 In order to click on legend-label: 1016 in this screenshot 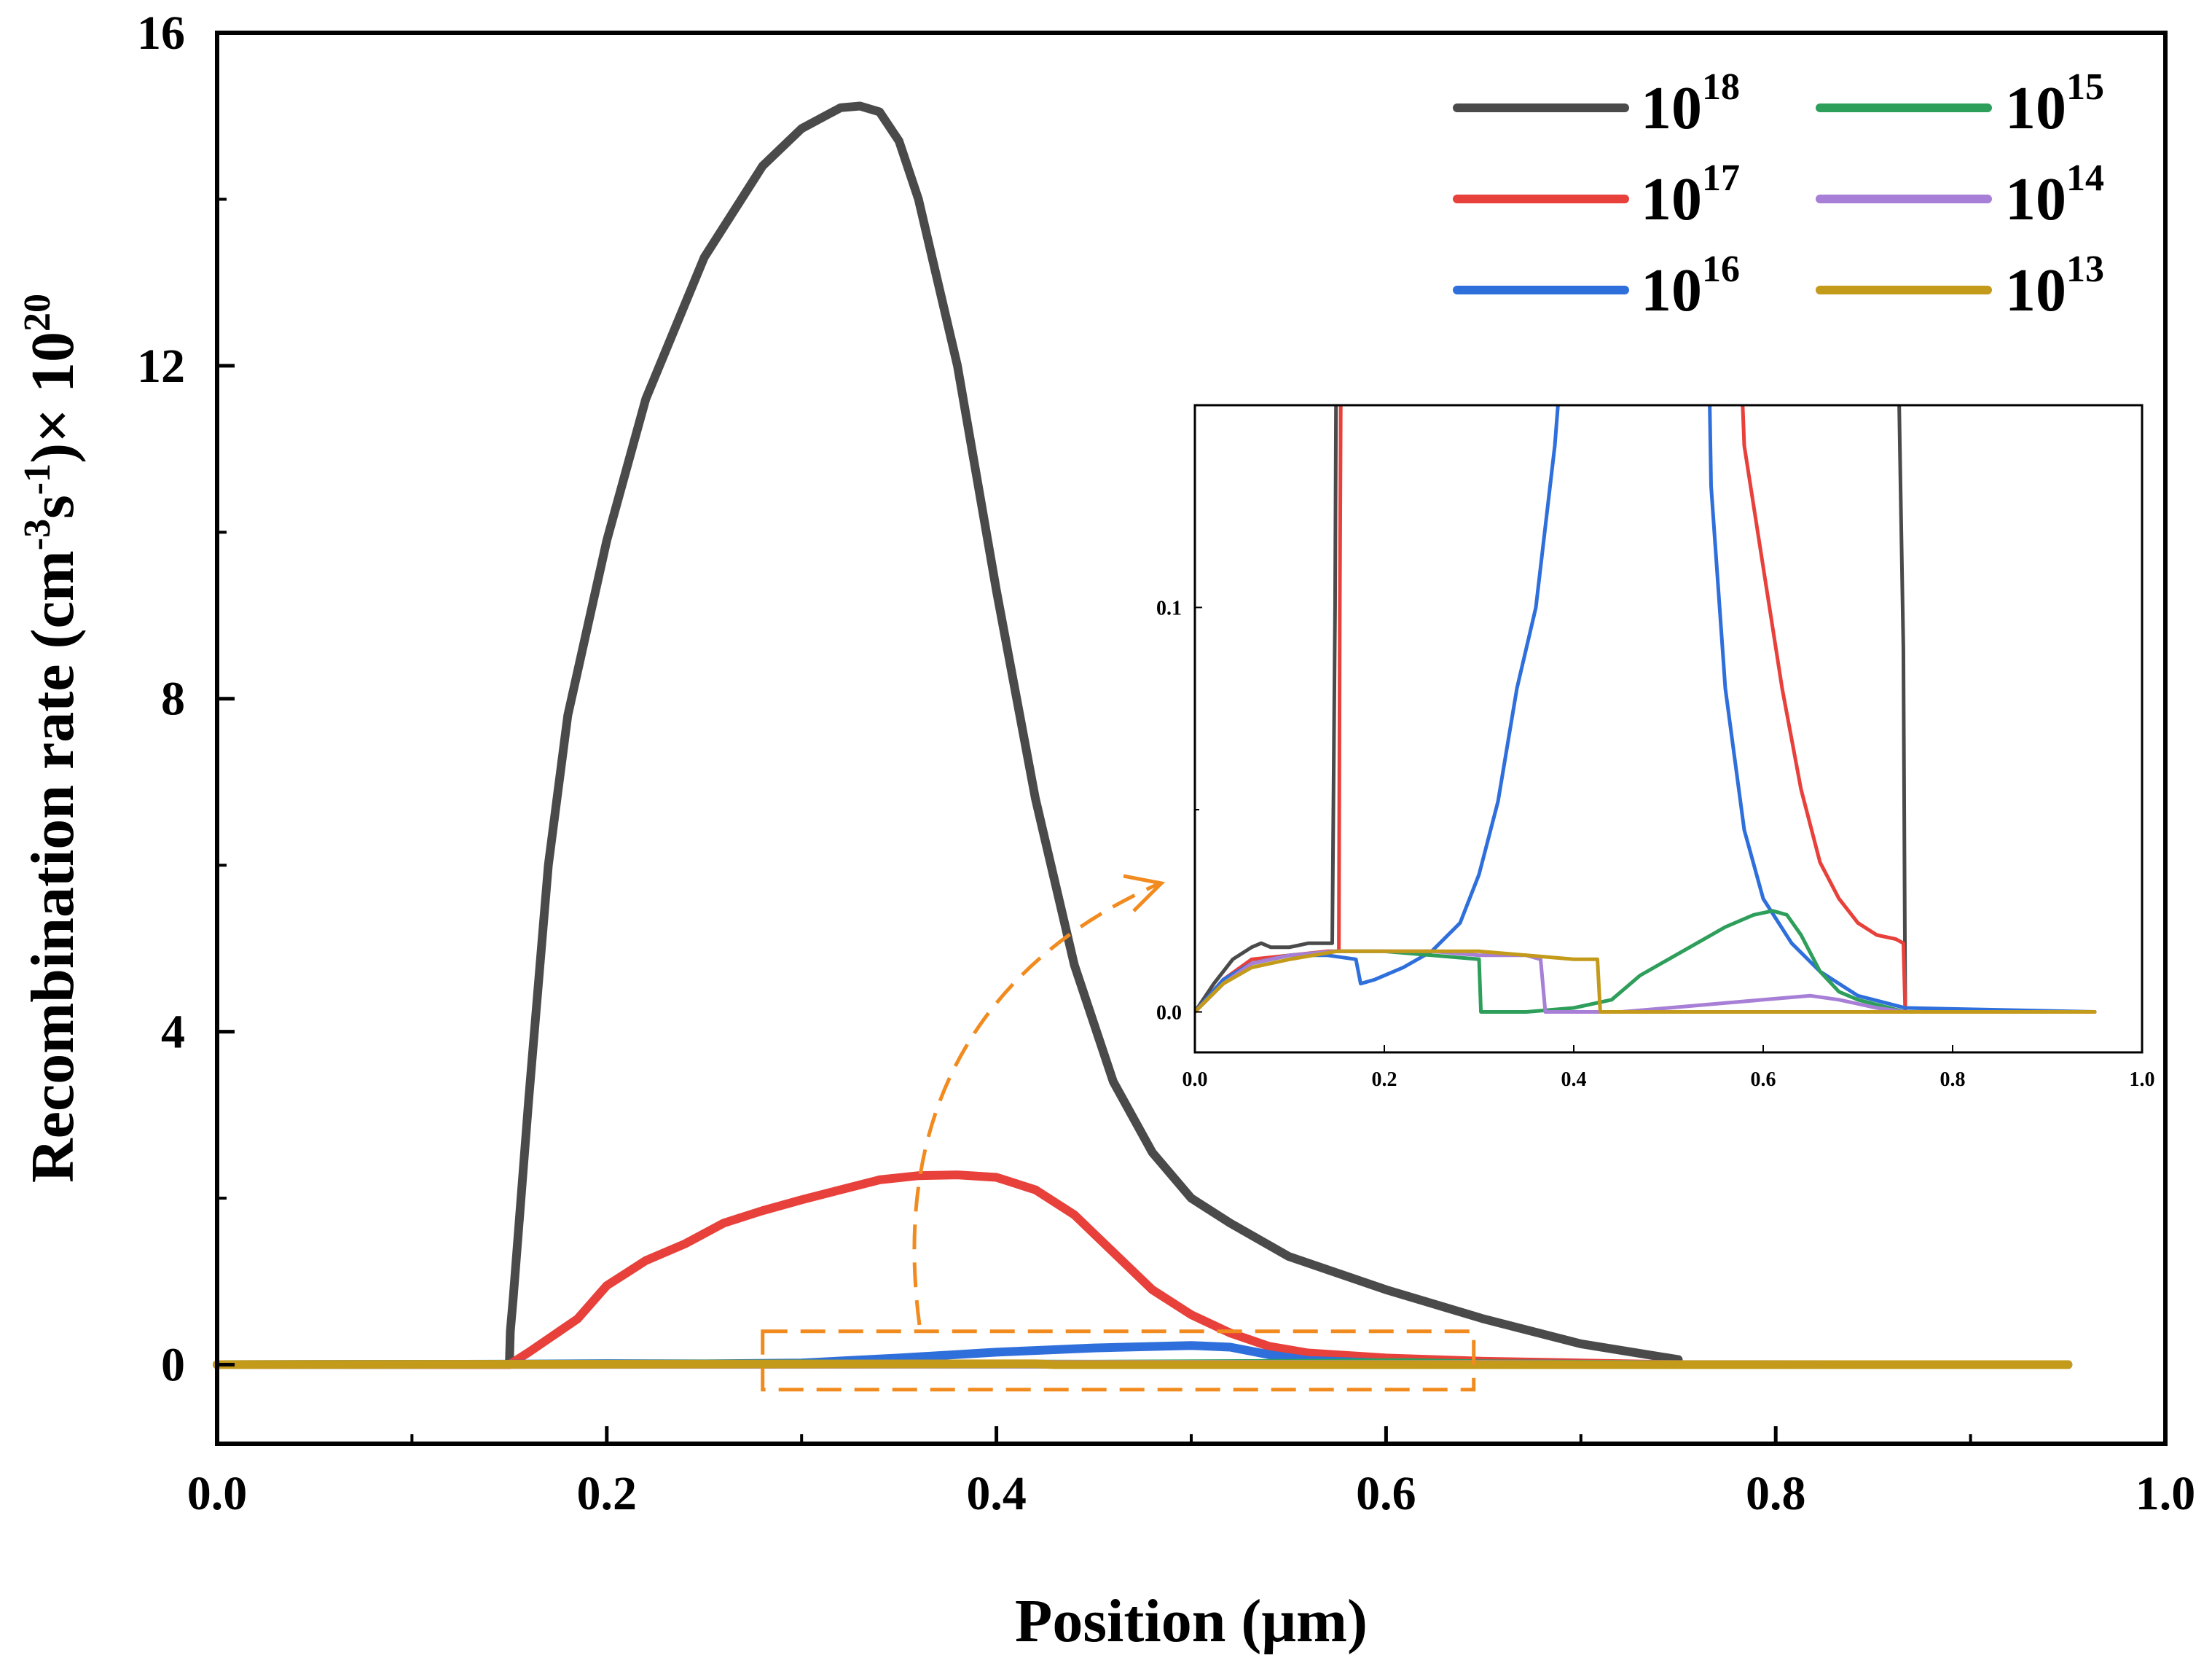, I will do `click(1690, 286)`.